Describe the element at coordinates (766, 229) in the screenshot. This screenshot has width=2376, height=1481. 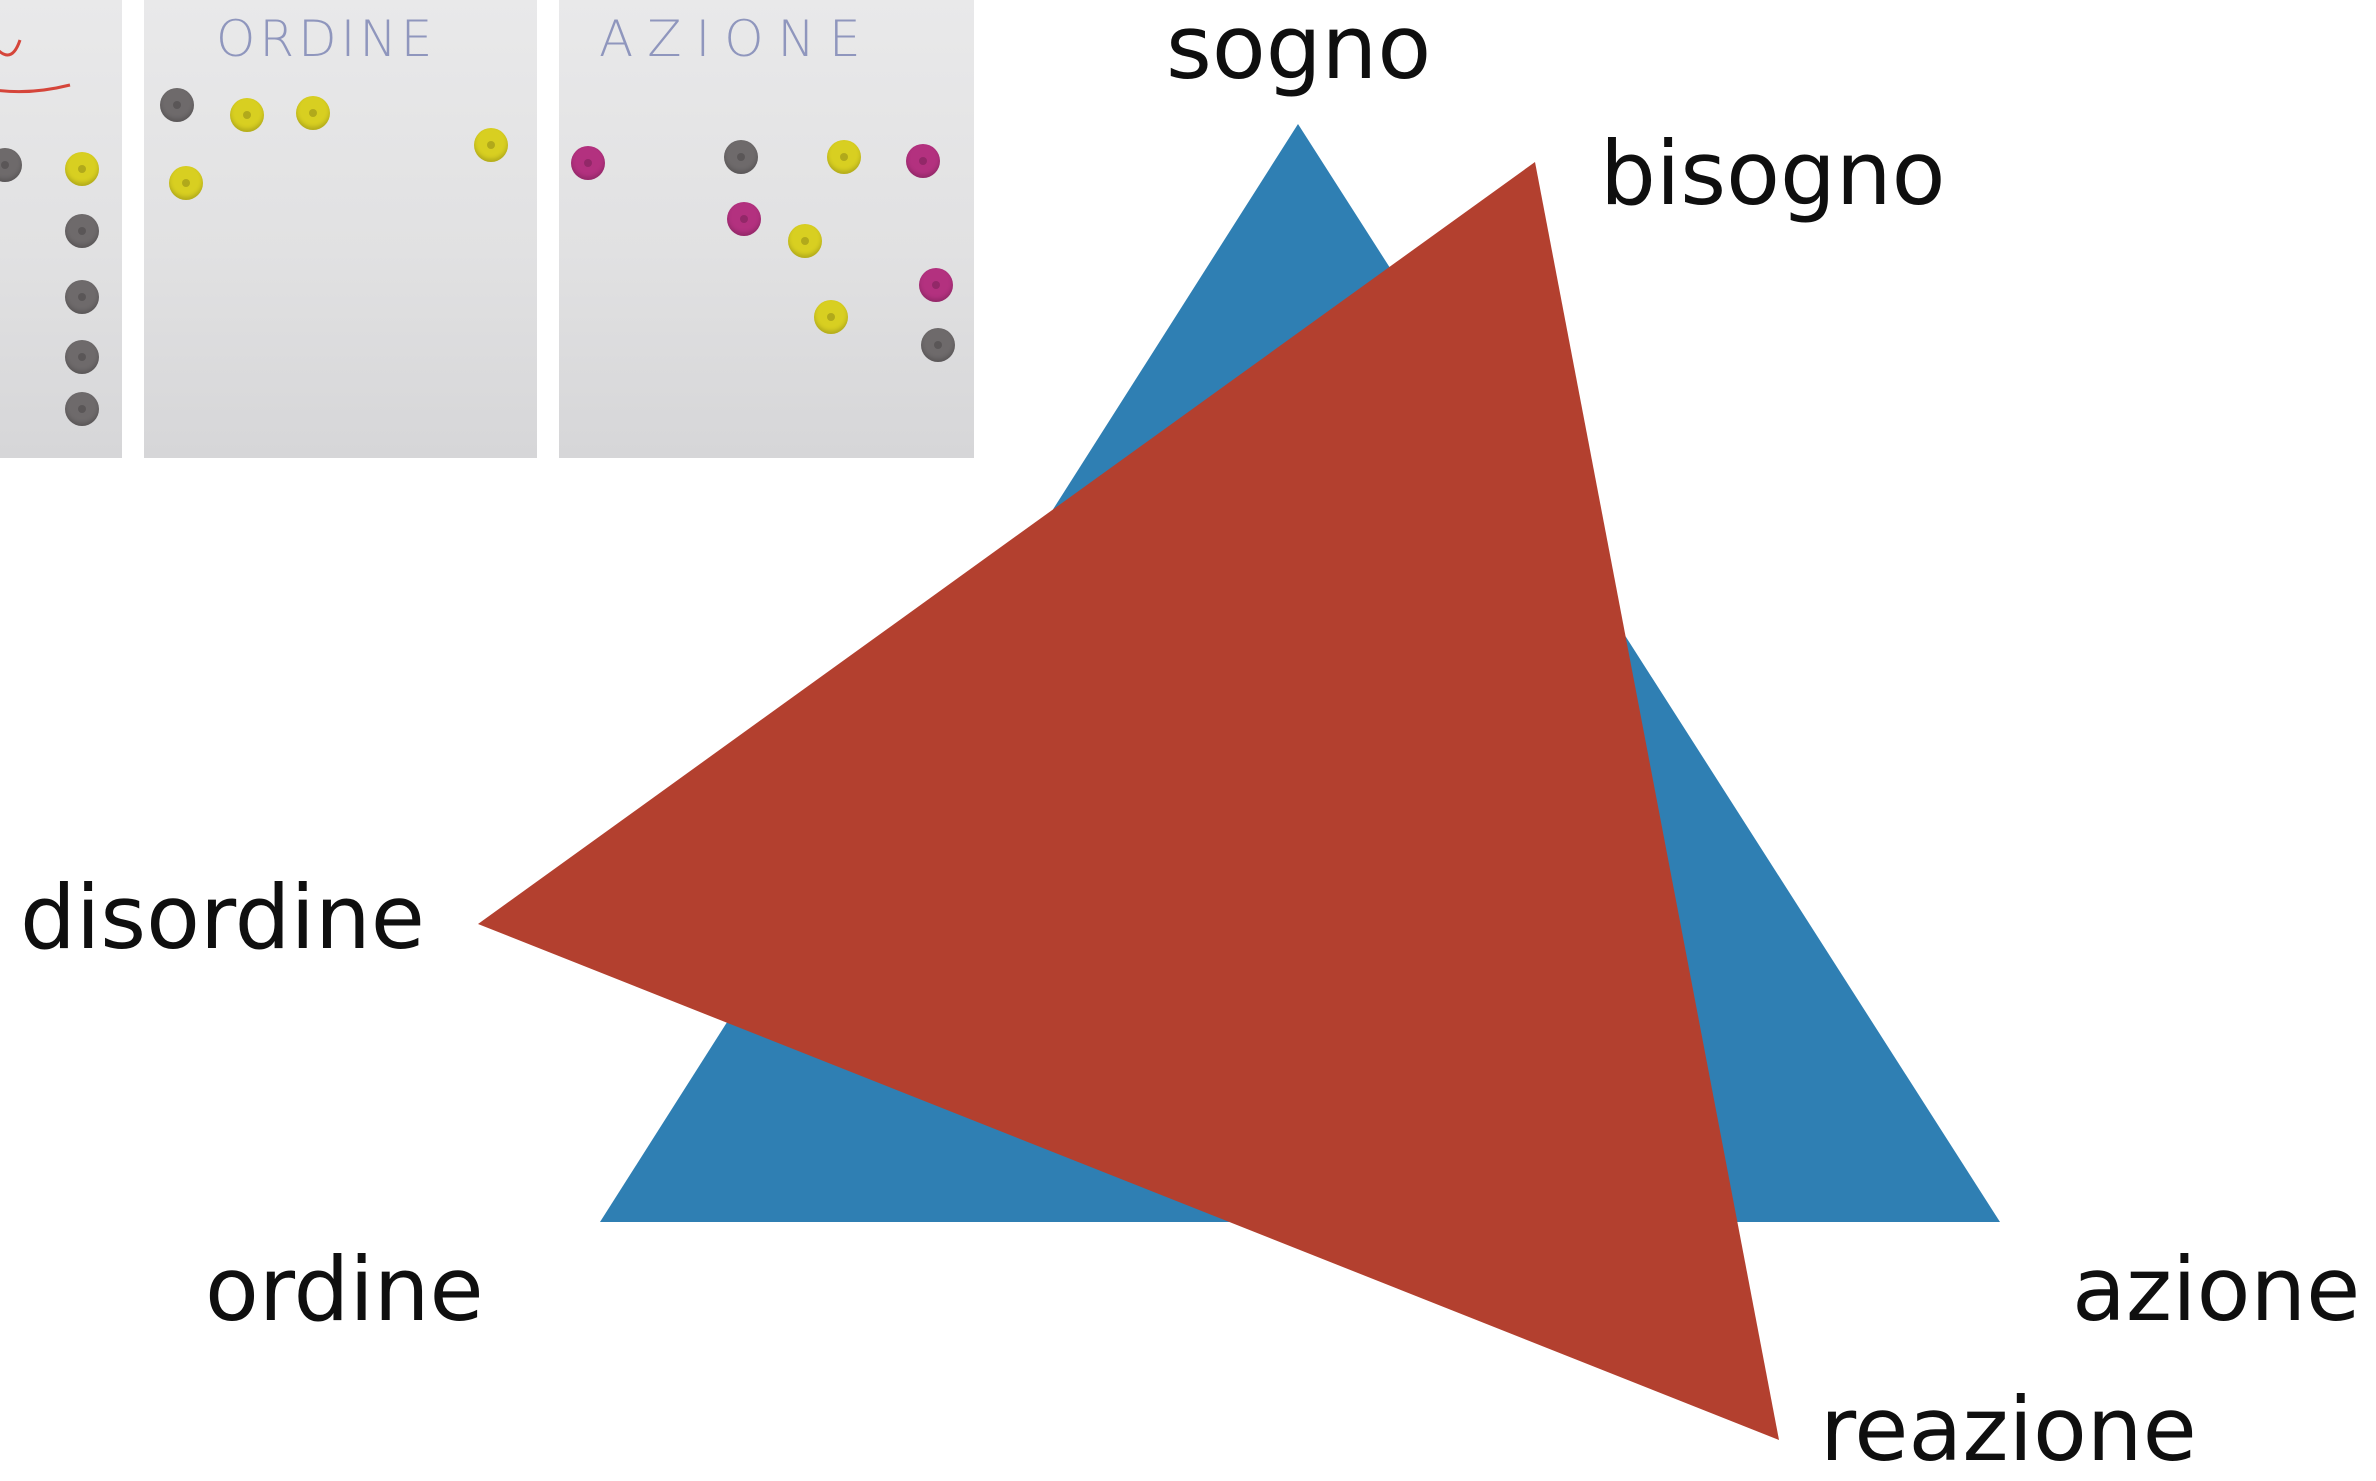
I see `photo-sheet-azione: AZIONE` at that location.